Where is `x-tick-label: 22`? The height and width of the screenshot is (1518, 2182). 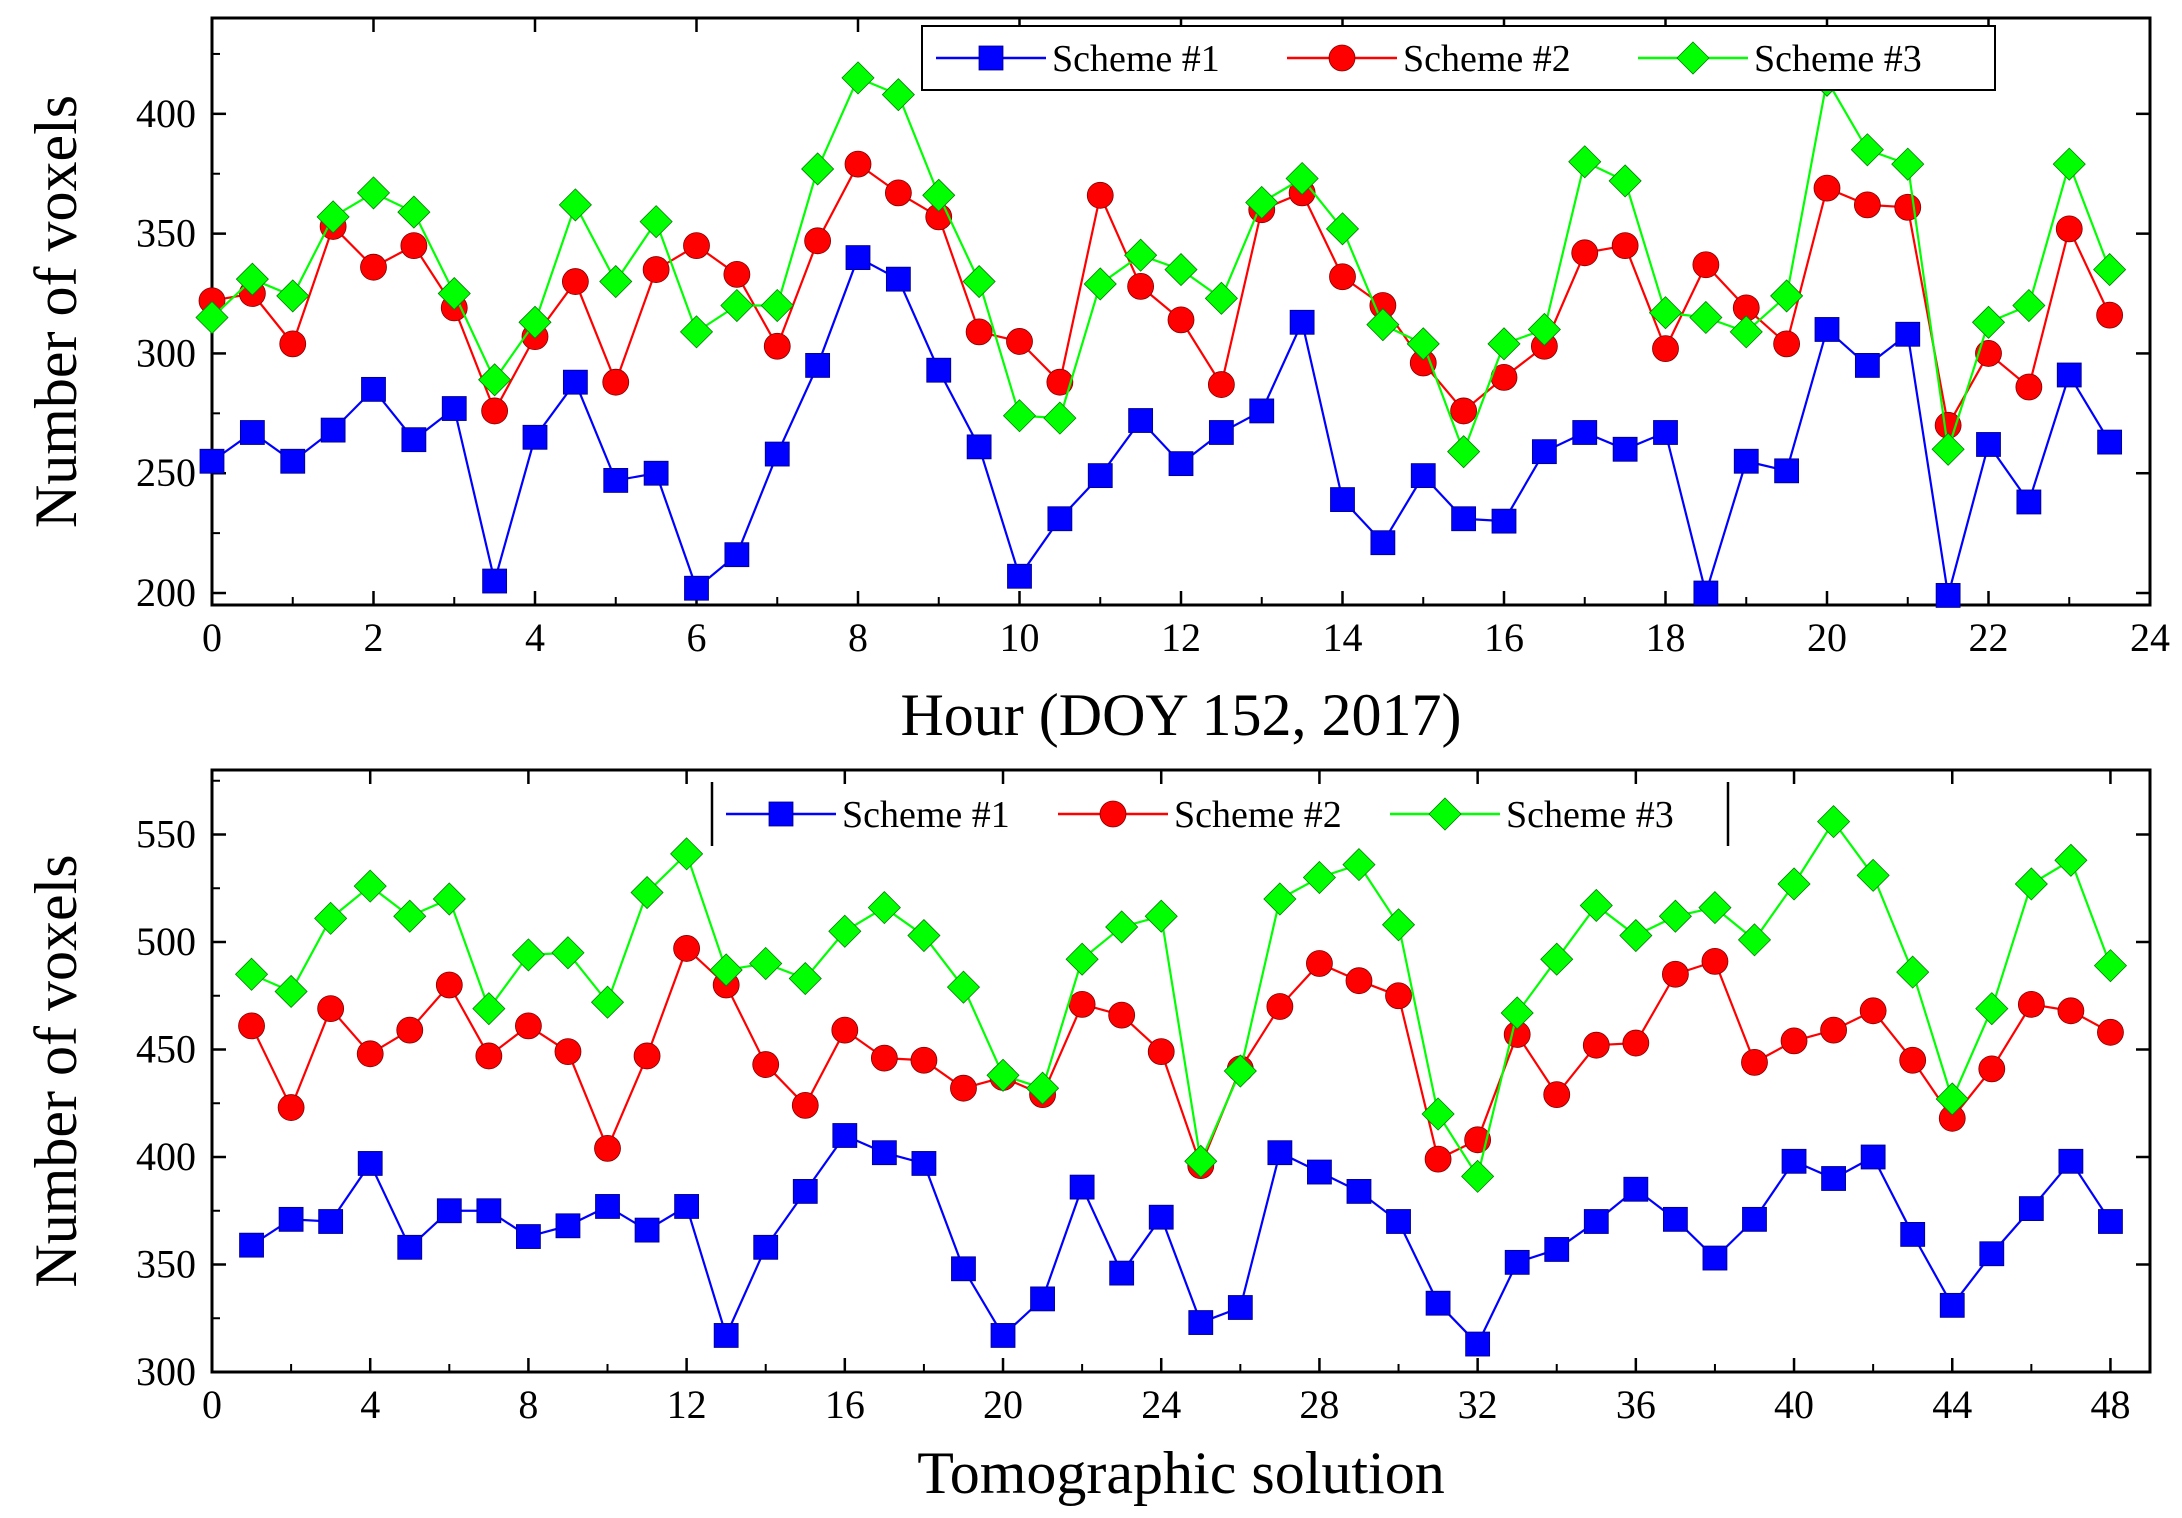 x-tick-label: 22 is located at coordinates (1989, 637).